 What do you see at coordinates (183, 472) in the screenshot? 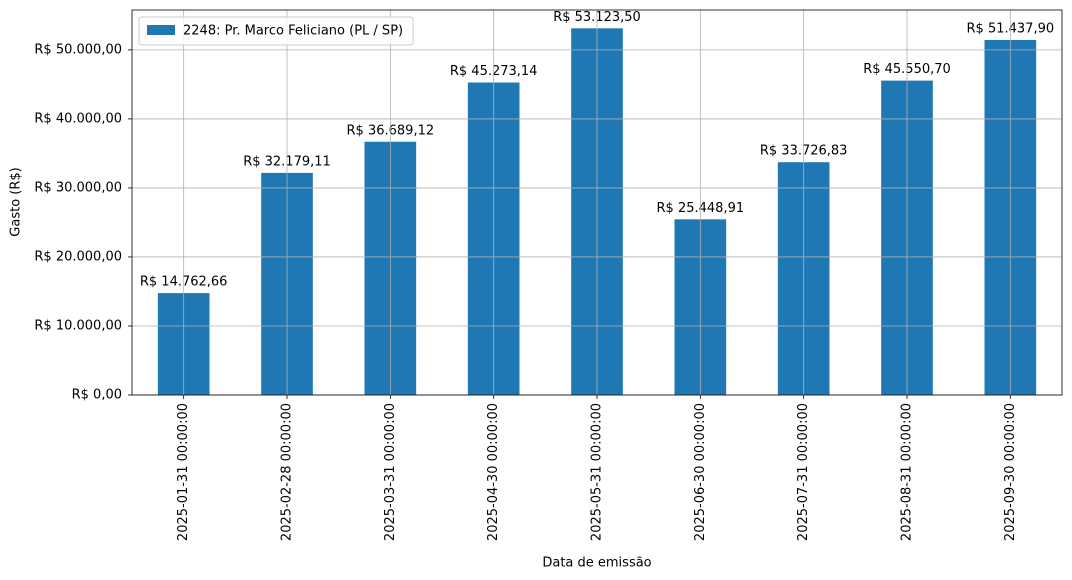
I see `x-tick-label: 2025-01-31 00:00:00` at bounding box center [183, 472].